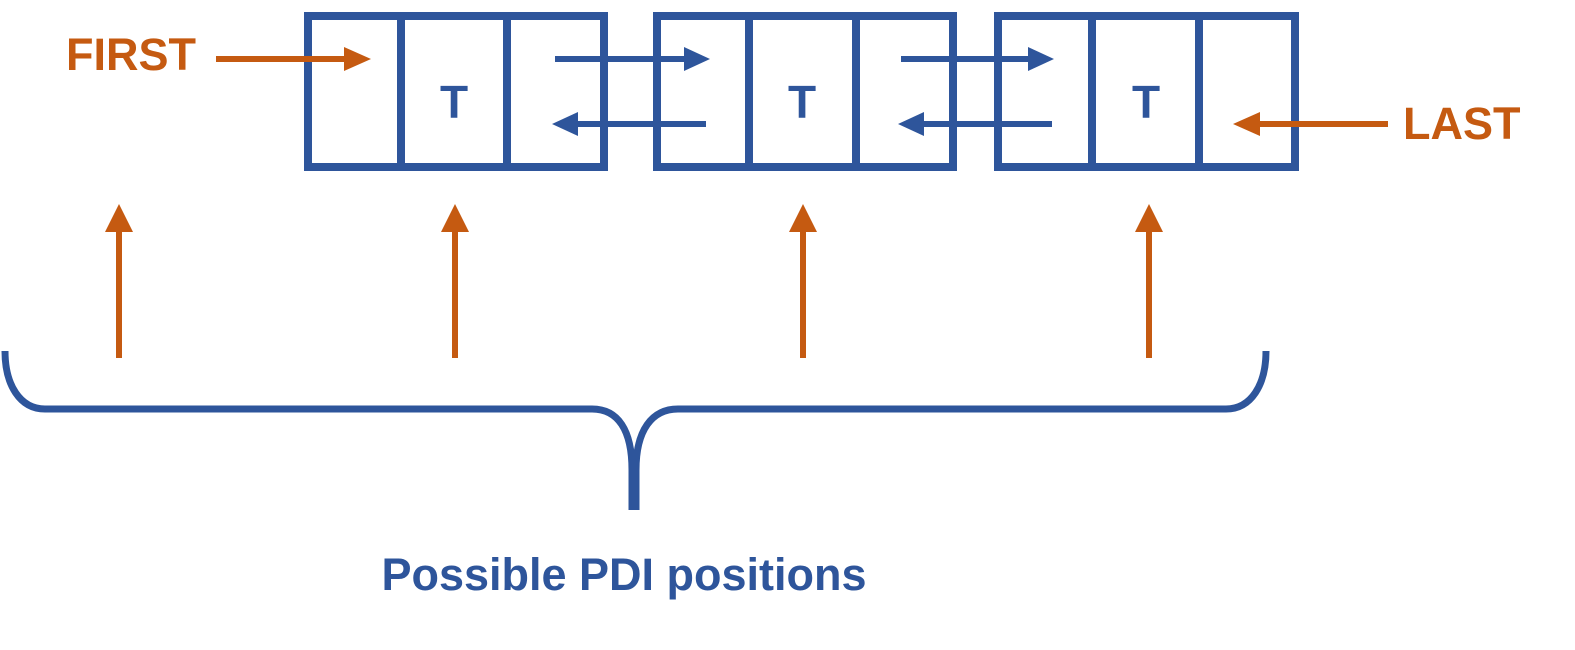 The width and height of the screenshot is (1575, 650). What do you see at coordinates (293, 59) in the screenshot?
I see `first-pointer-arrow` at bounding box center [293, 59].